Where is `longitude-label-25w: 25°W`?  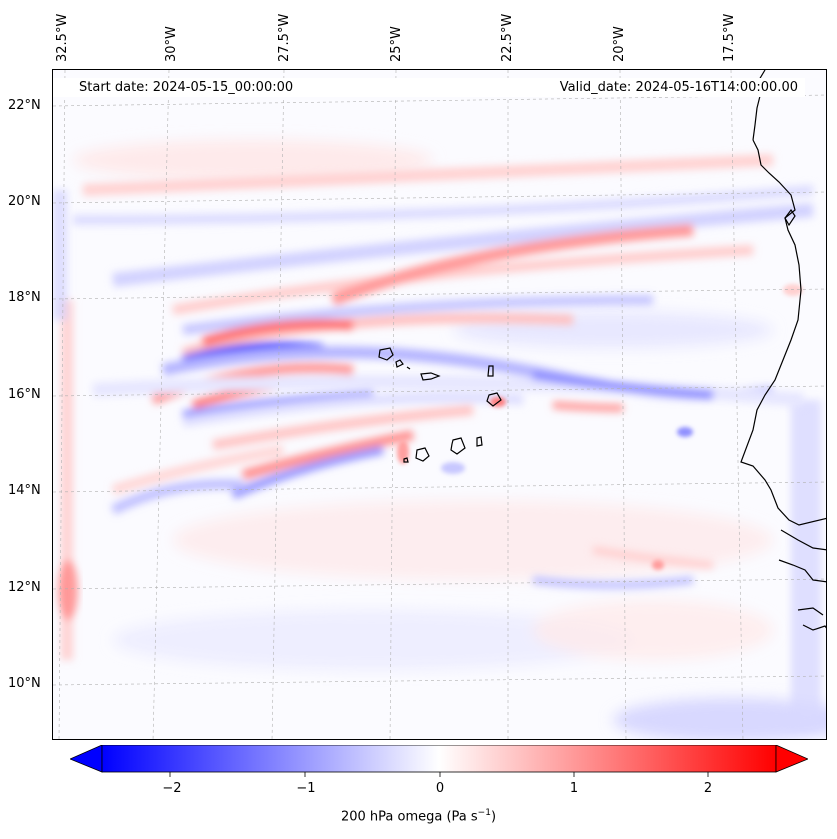 longitude-label-25w: 25°W is located at coordinates (396, 44).